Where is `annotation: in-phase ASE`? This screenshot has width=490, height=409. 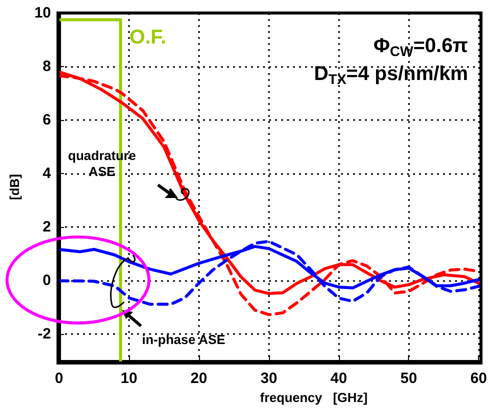 annotation: in-phase ASE is located at coordinates (184, 339).